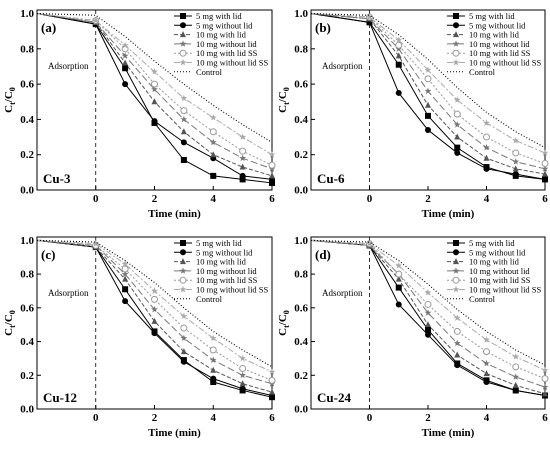 The height and width of the screenshot is (458, 550). Describe the element at coordinates (492, 243) in the screenshot. I see `legend-entry: 5 mg with lid` at that location.